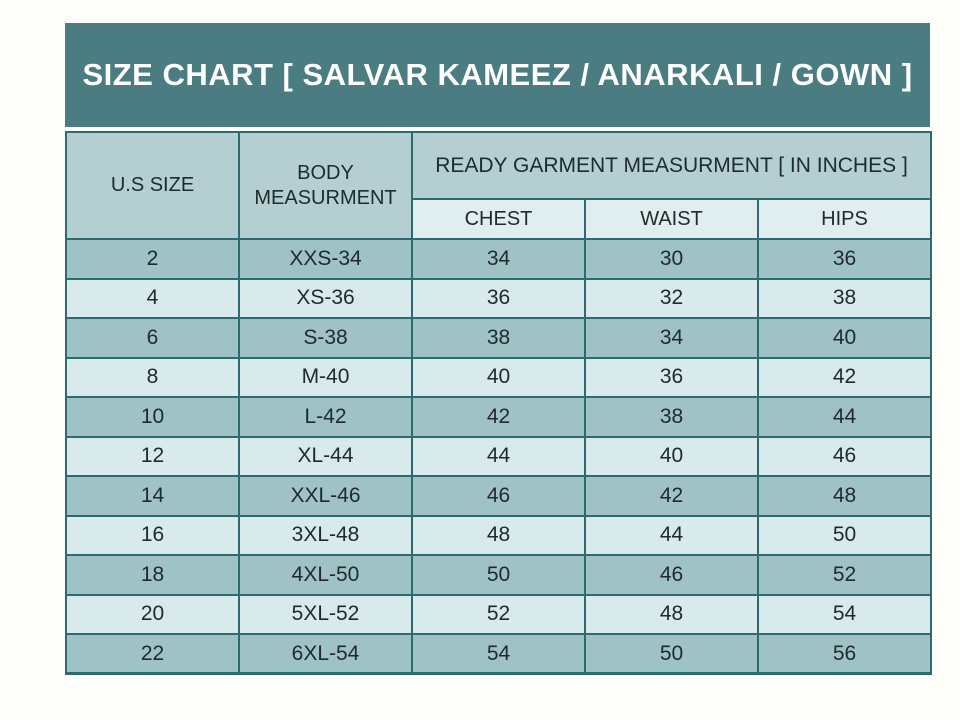 This screenshot has width=960, height=720. I want to click on cell-hips: 44, so click(844, 417).